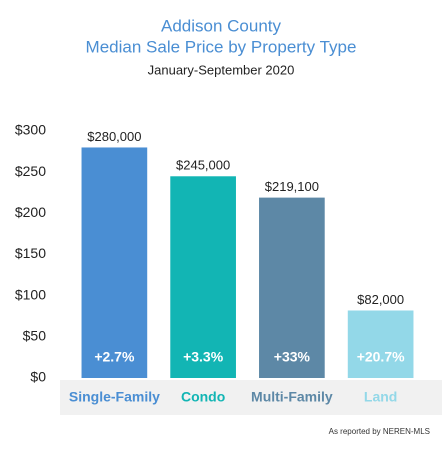 This screenshot has width=443, height=449. I want to click on change-label: +20.7%, so click(381, 357).